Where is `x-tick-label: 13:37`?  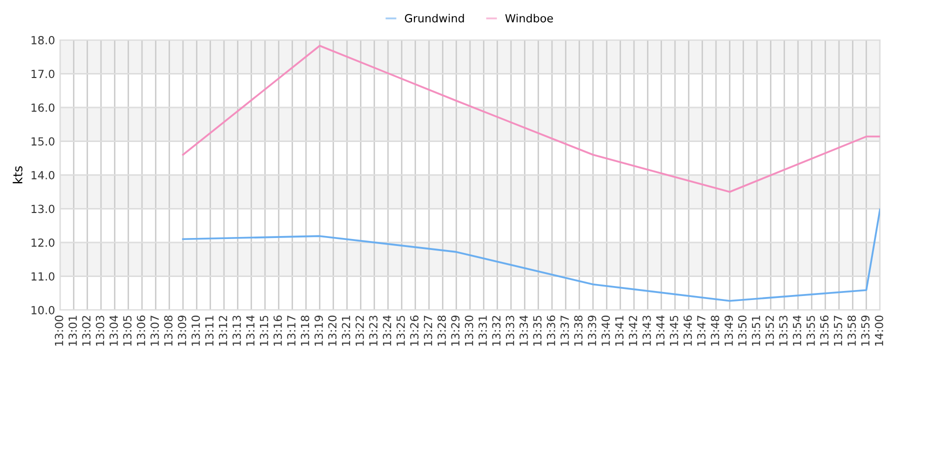
x-tick-label: 13:37 is located at coordinates (564, 331).